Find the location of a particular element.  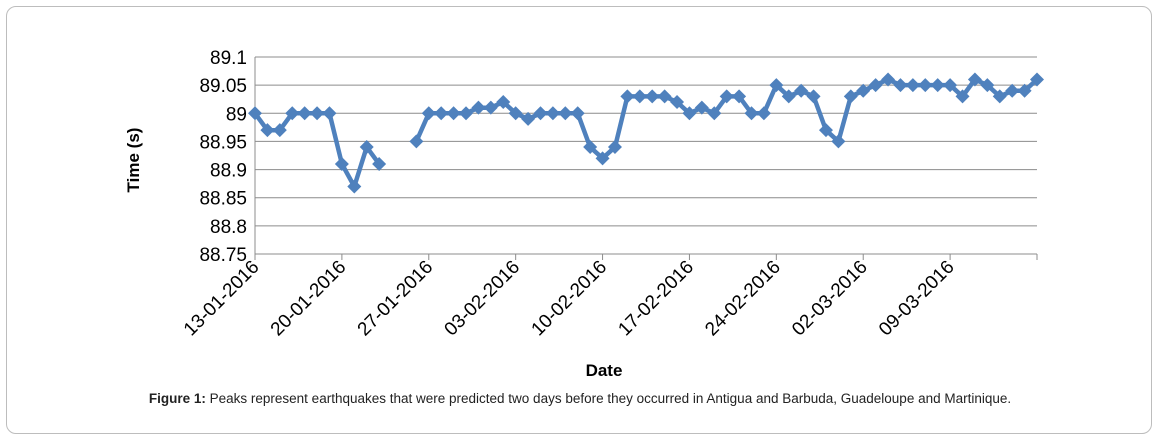

x-tick-label: 20-01-2016 is located at coordinates (309, 299).